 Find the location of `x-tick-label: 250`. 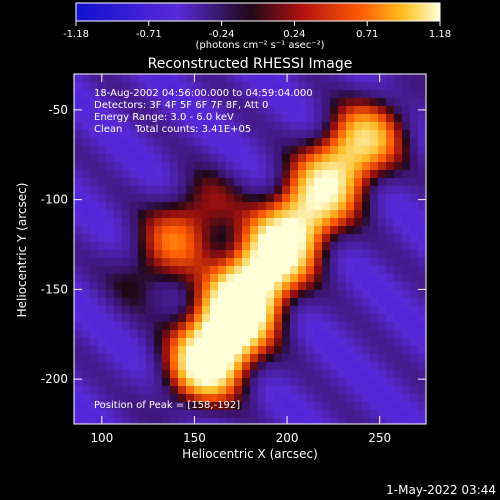

x-tick-label: 250 is located at coordinates (379, 438).